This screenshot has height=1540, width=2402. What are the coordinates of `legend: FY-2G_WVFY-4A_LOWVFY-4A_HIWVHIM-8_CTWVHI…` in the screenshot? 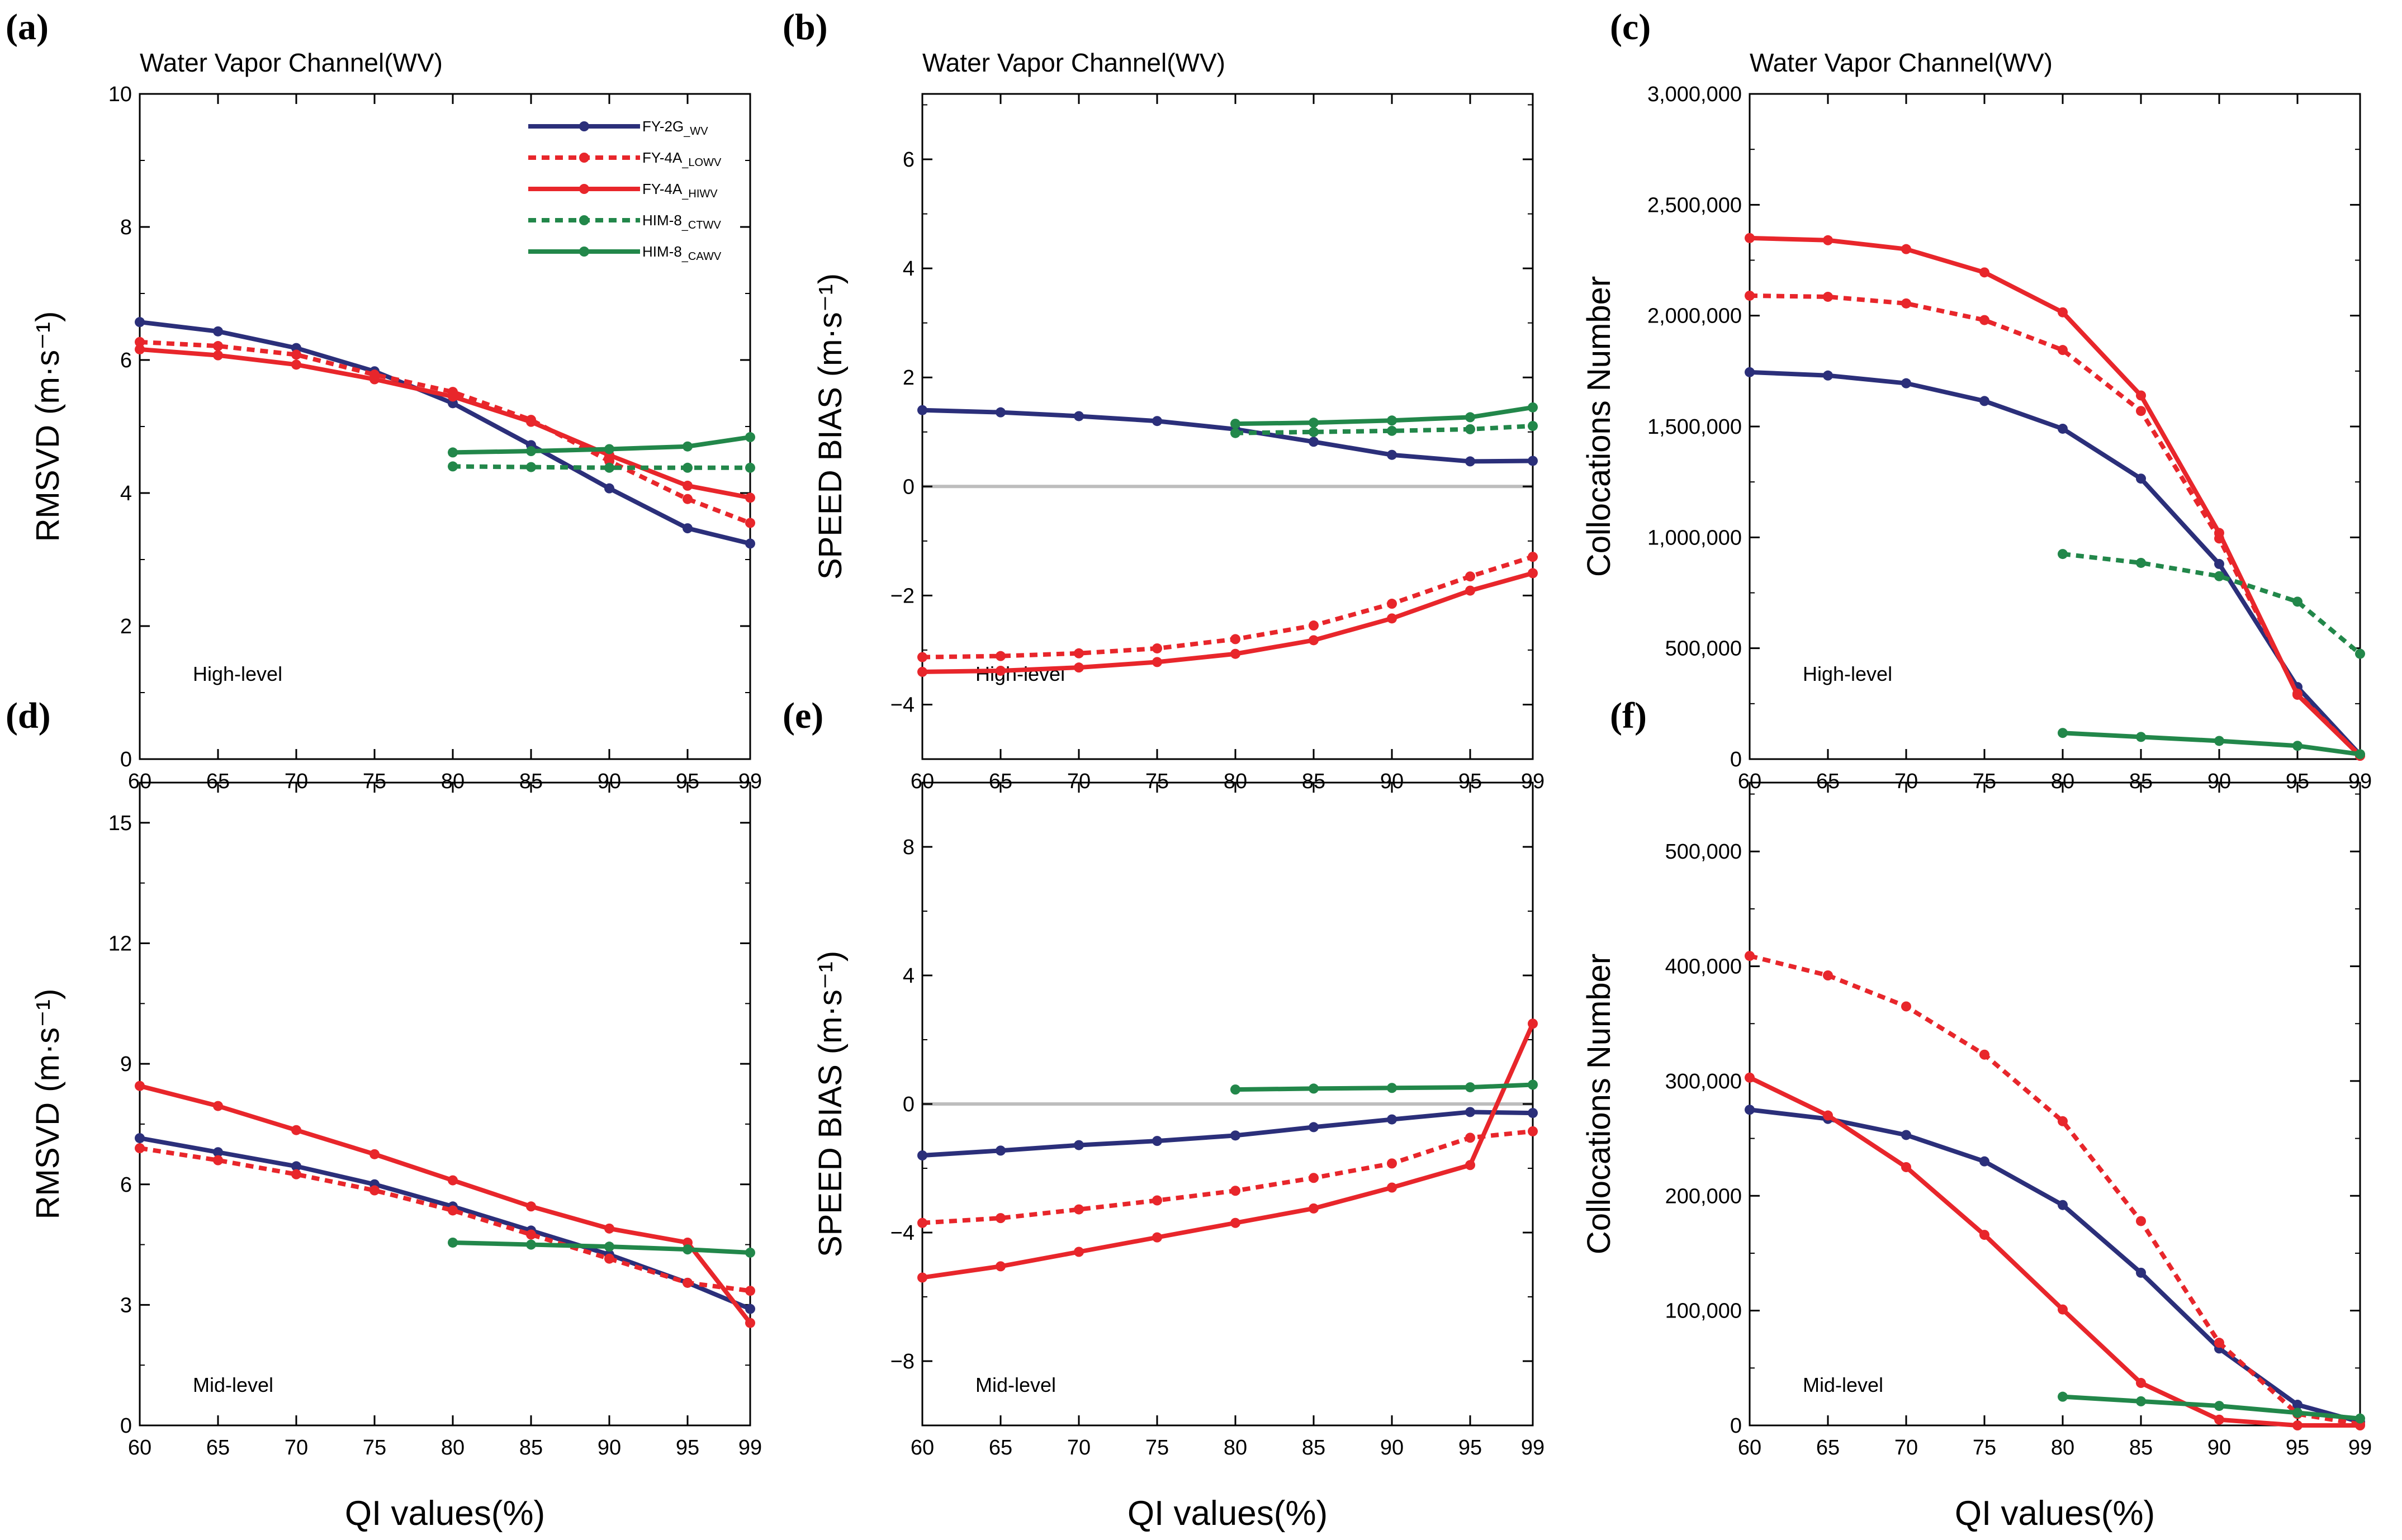 It's located at (625, 190).